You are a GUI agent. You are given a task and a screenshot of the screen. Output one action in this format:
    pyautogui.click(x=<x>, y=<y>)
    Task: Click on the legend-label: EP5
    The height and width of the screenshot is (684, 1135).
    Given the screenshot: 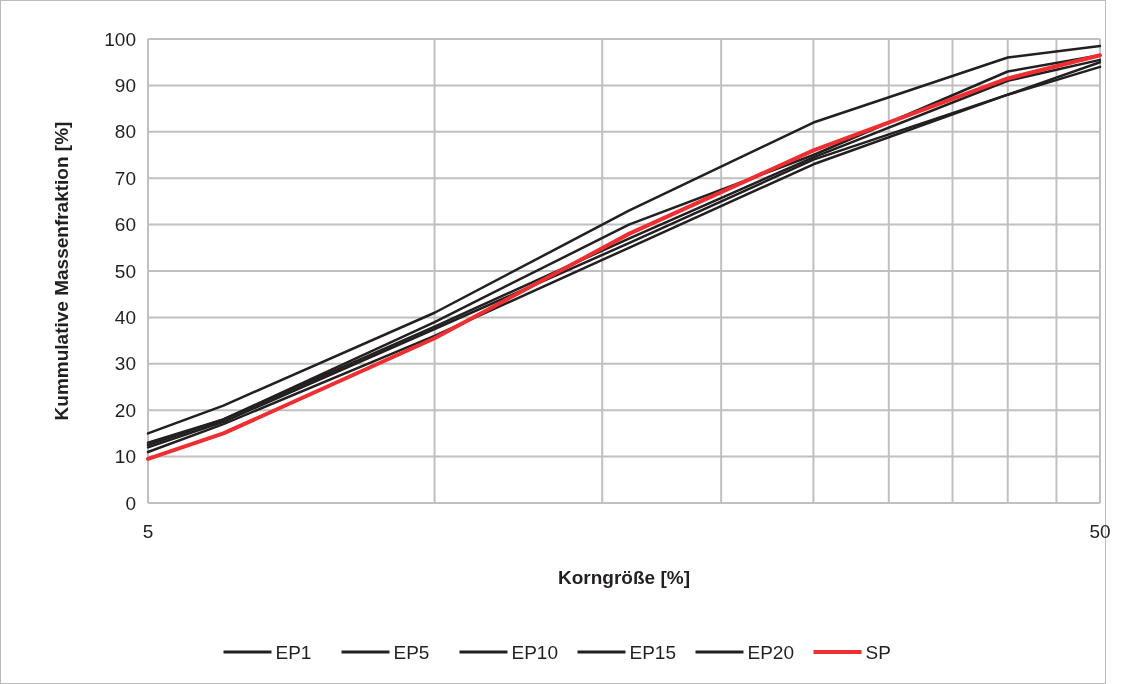 What is the action you would take?
    pyautogui.click(x=411, y=652)
    